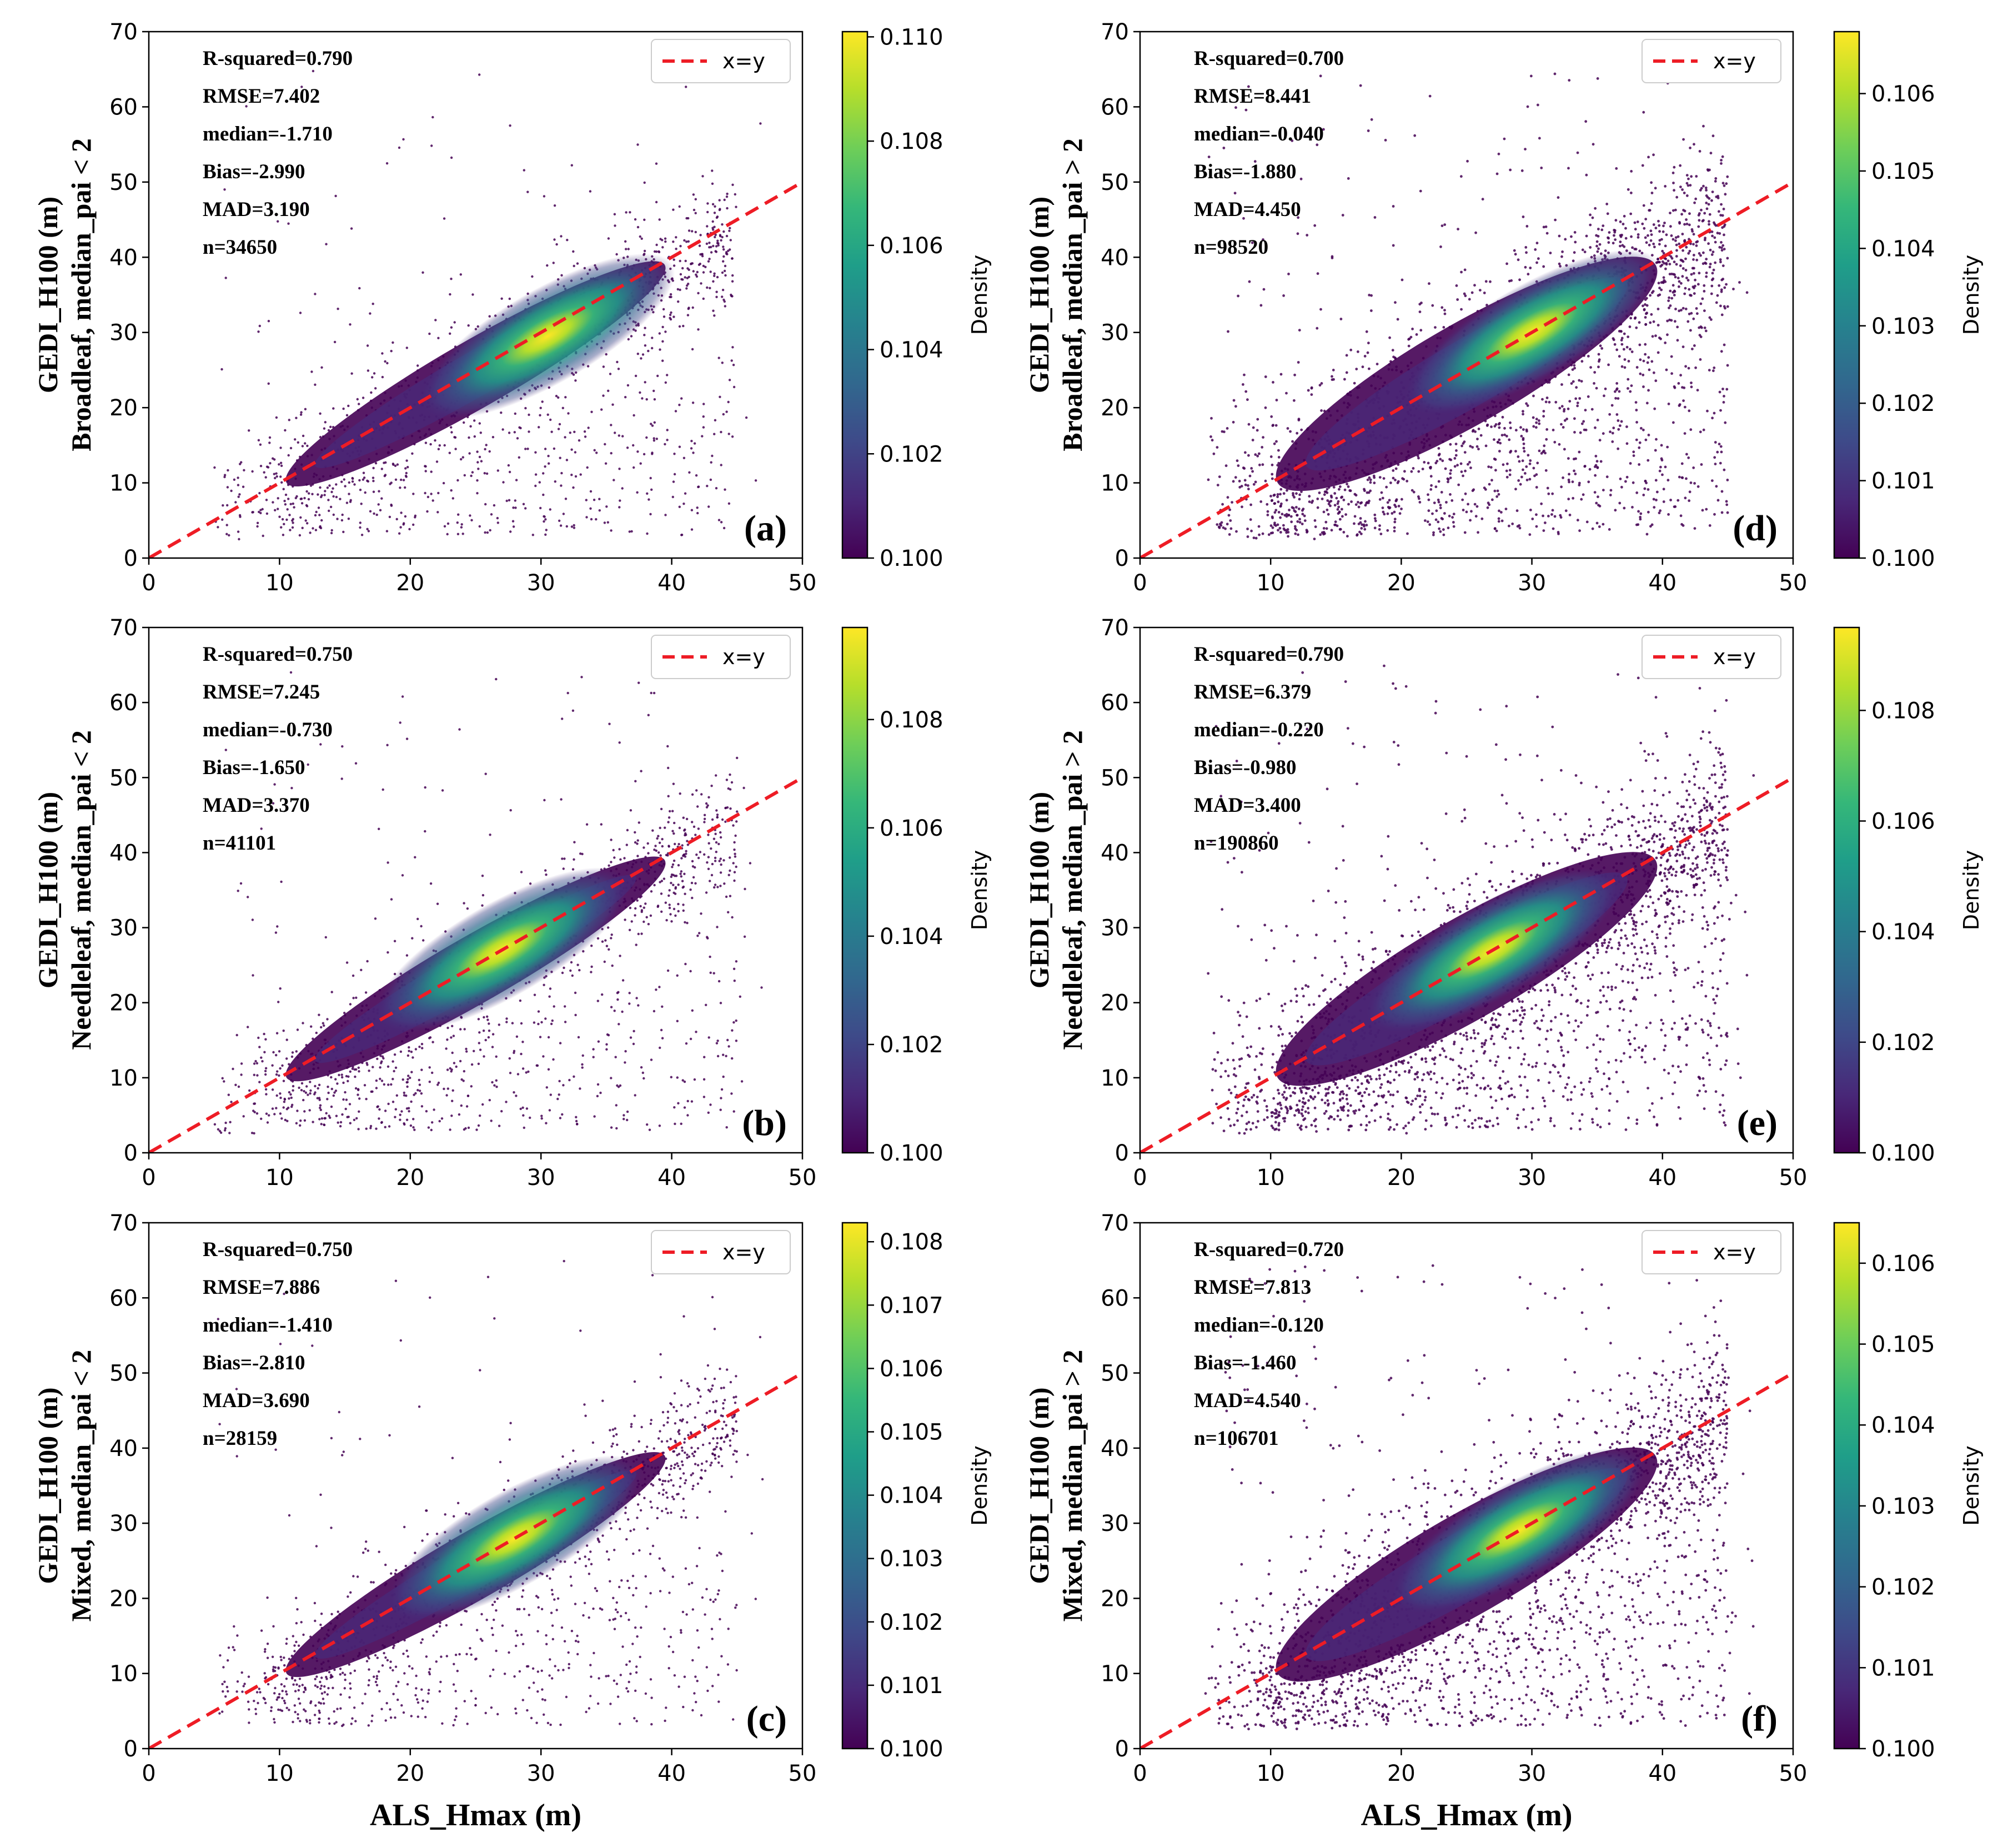 The image size is (2003, 1848). What do you see at coordinates (1115, 107) in the screenshot?
I see `y-tick-label: 60` at bounding box center [1115, 107].